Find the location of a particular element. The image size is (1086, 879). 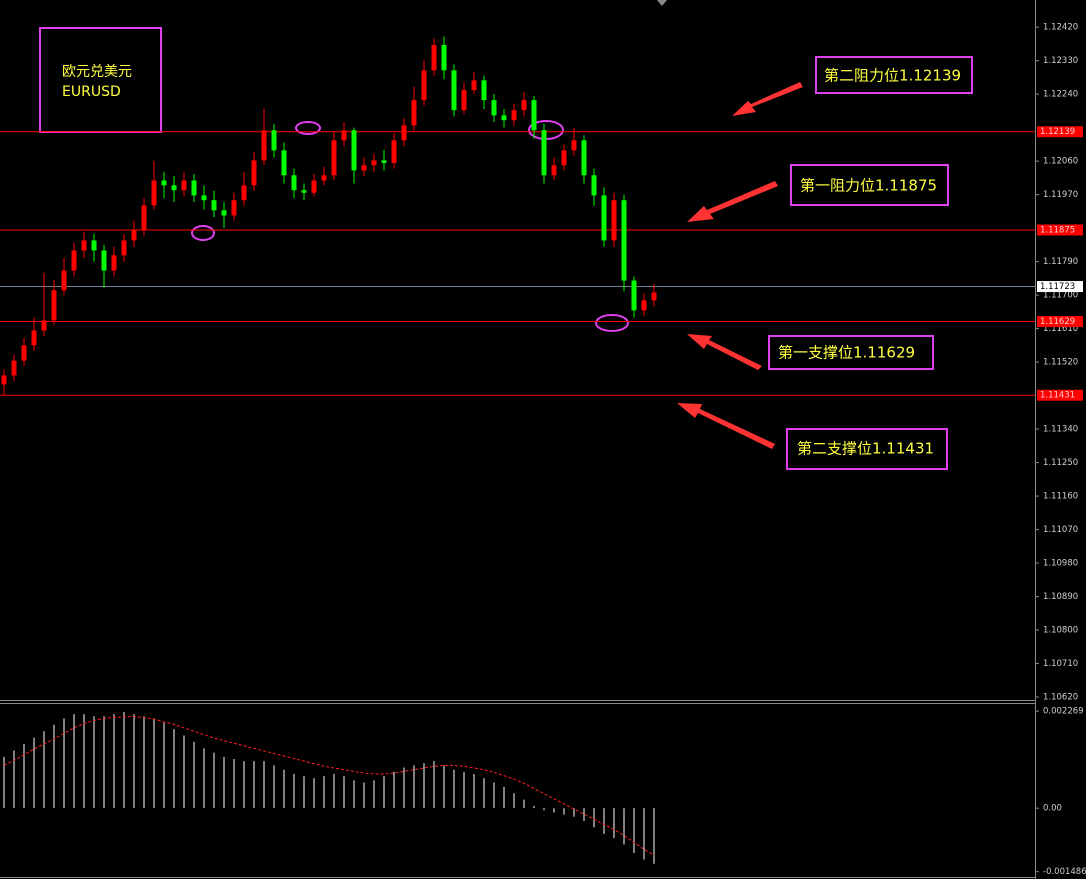

annotation: 第二阻力位1.12139 is located at coordinates (892, 76).